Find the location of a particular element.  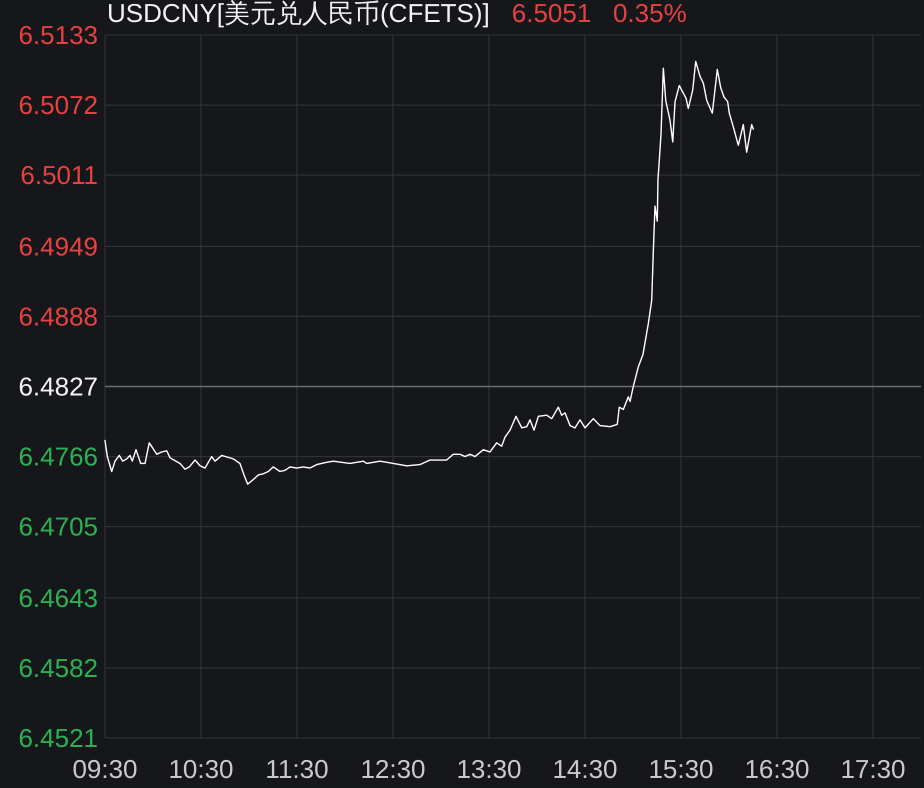

chart-subtitle: 6.5051 0.35% is located at coordinates (599, 14).